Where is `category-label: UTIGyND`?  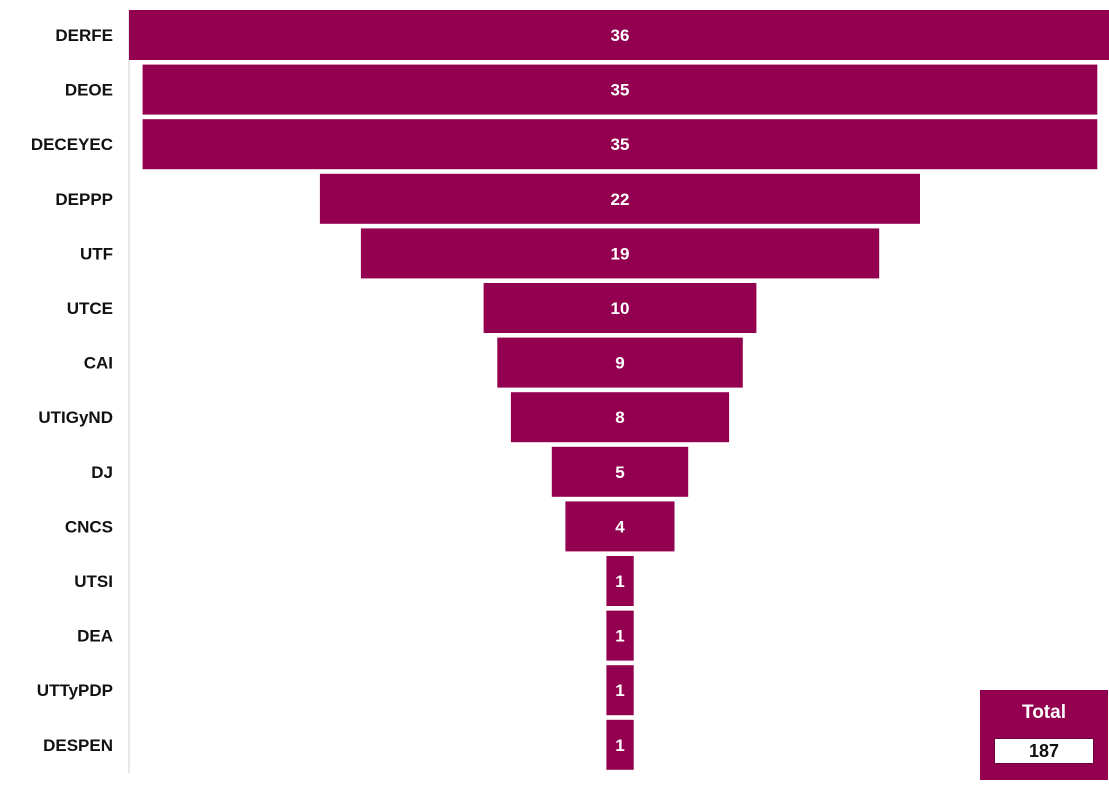
category-label: UTIGyND is located at coordinates (75, 417).